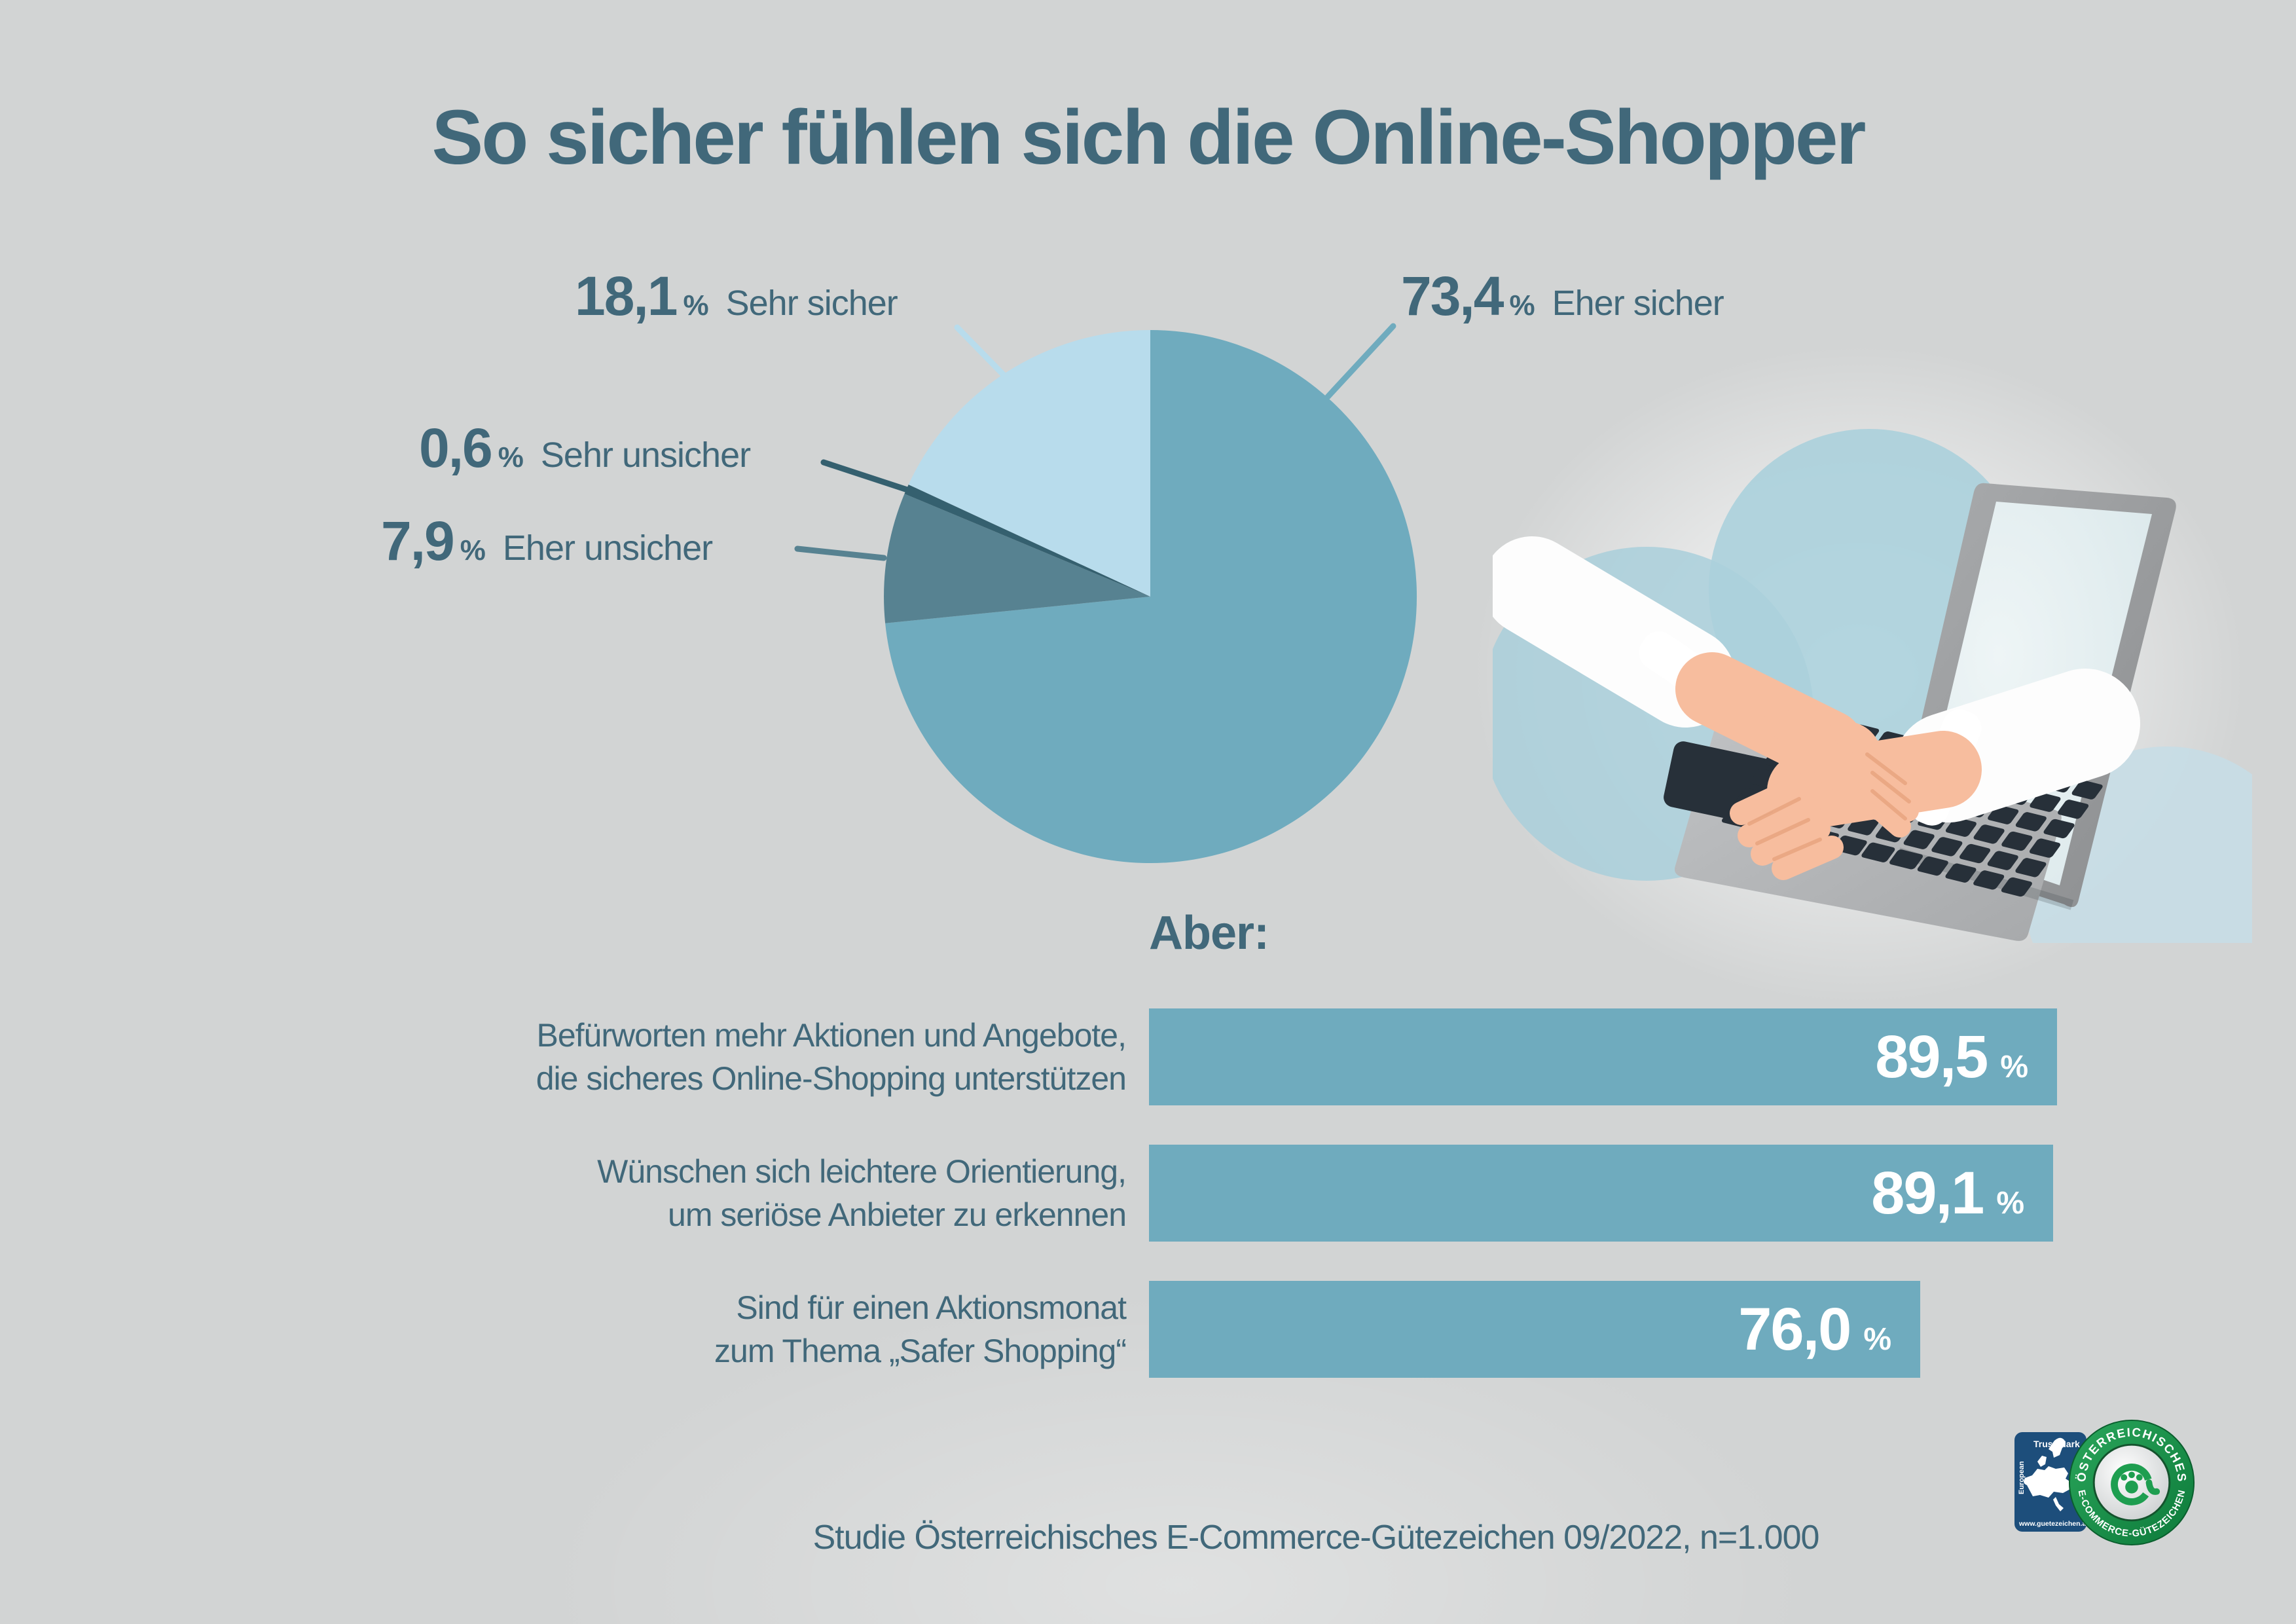  I want to click on guetezeichen-seal: ÖSTERREICHISCHES E-COMMERCE-GÜTEZEICHEN, so click(2131, 1482).